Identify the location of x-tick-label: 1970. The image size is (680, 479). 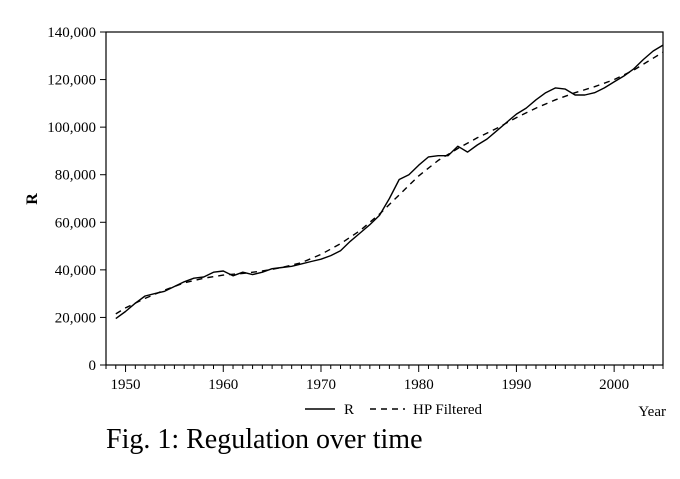
(321, 385).